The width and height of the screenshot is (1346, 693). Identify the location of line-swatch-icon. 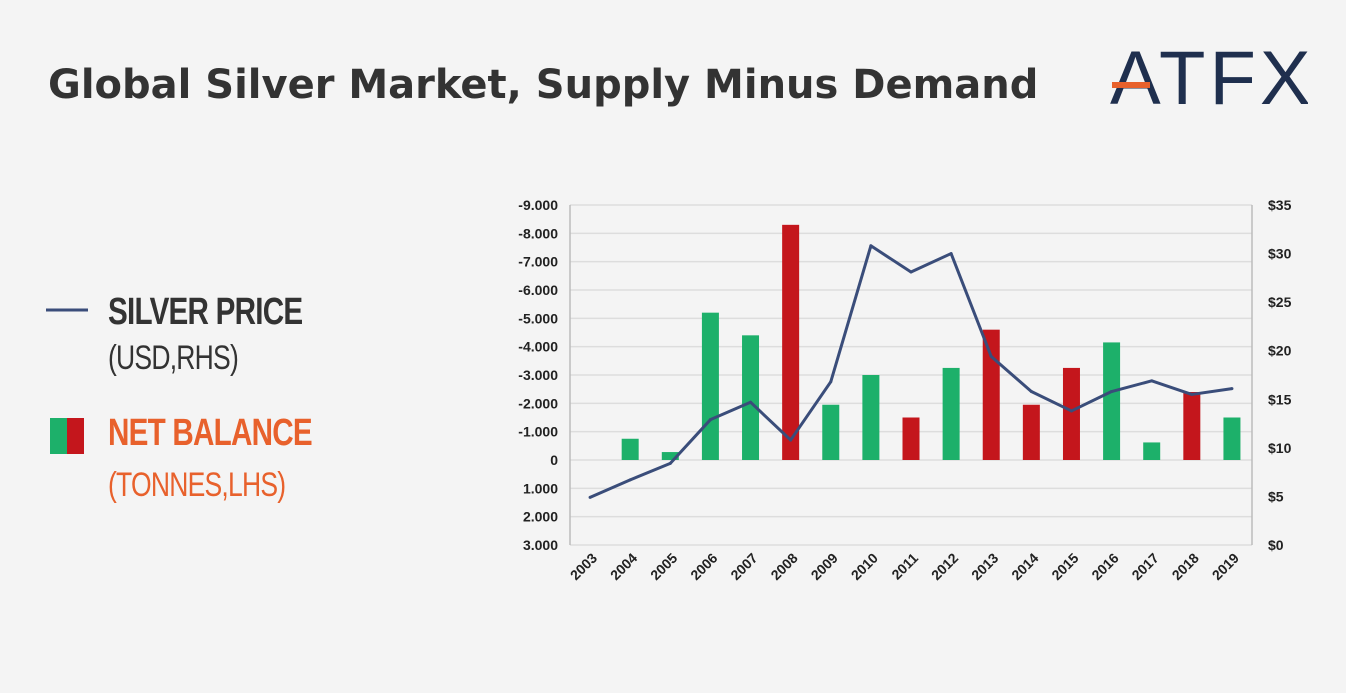
(67, 310).